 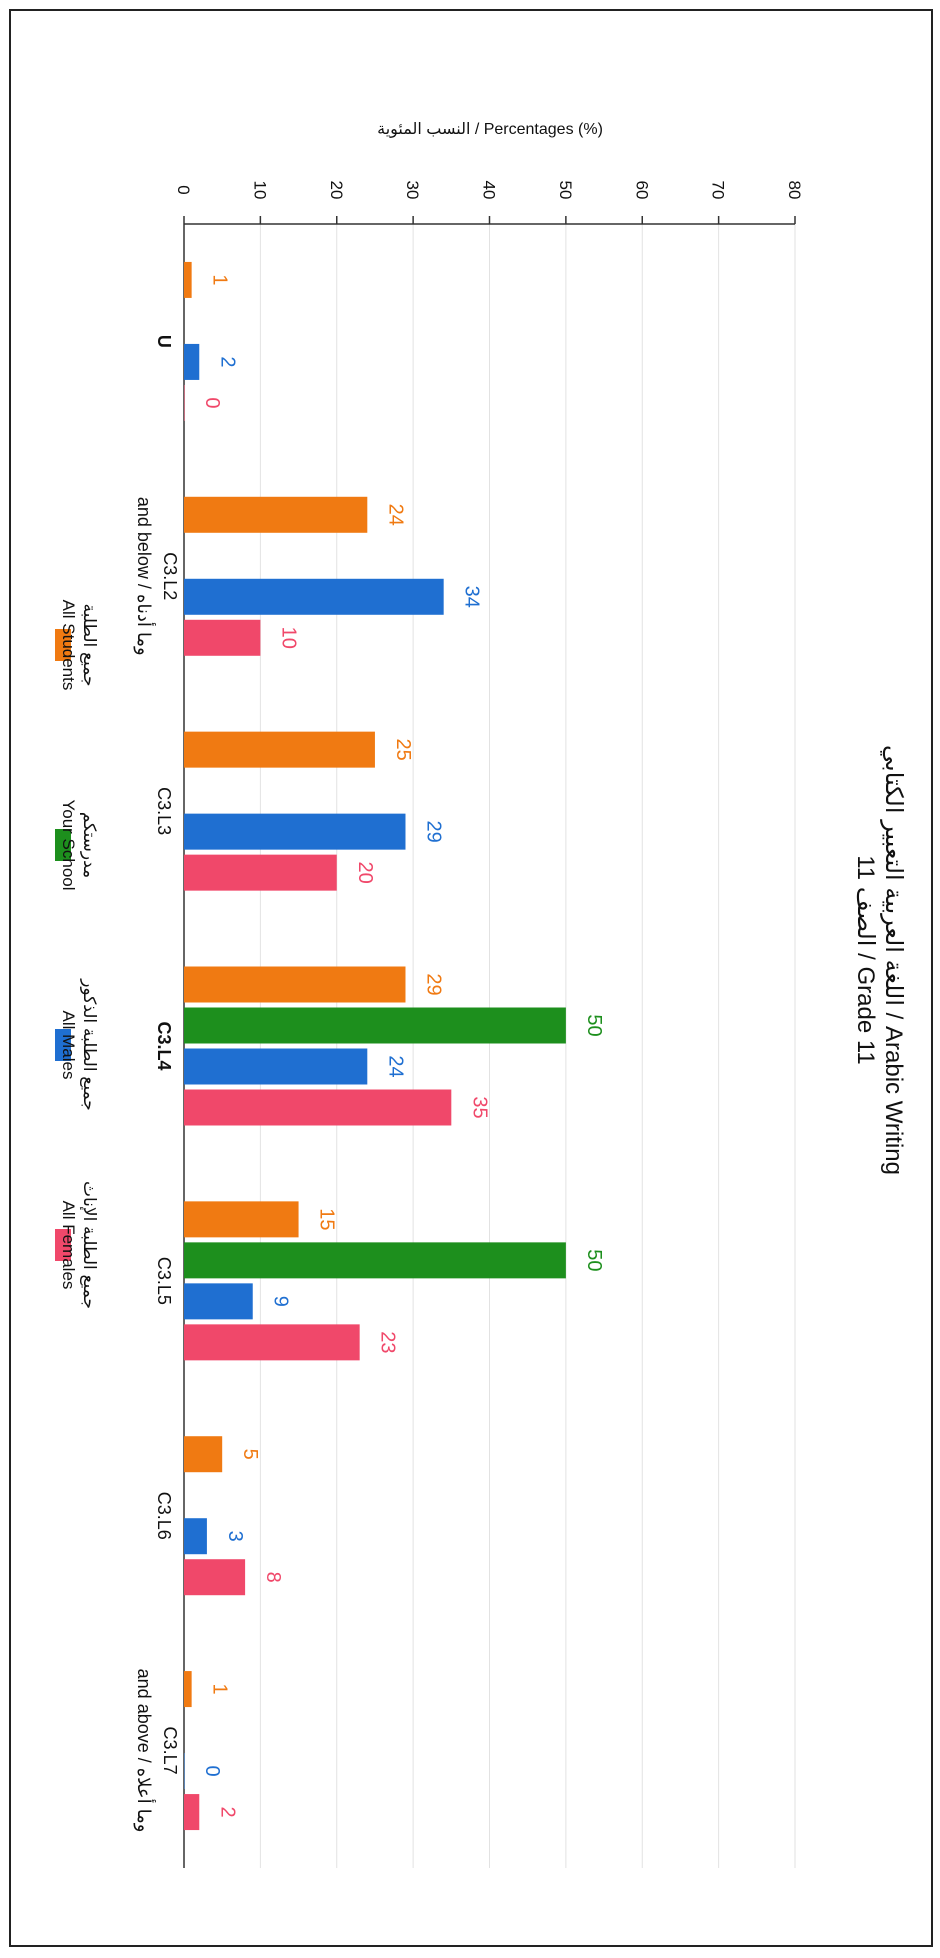 What do you see at coordinates (865, 960) in the screenshot?
I see `chart-title-line2: الصف 11 / Grade 11` at bounding box center [865, 960].